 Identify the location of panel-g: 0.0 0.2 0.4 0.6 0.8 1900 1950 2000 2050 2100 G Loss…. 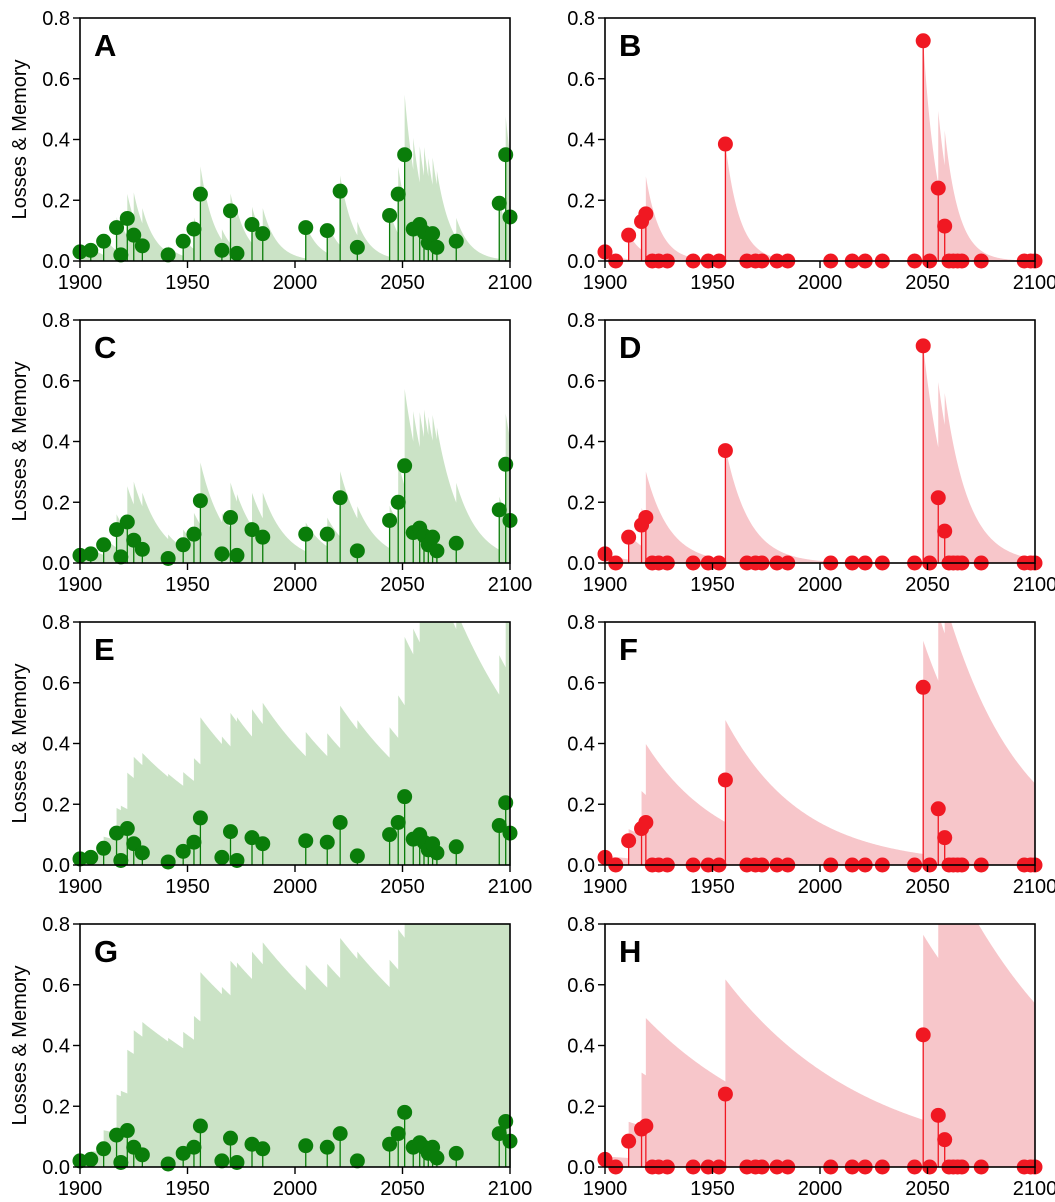
(270, 1057).